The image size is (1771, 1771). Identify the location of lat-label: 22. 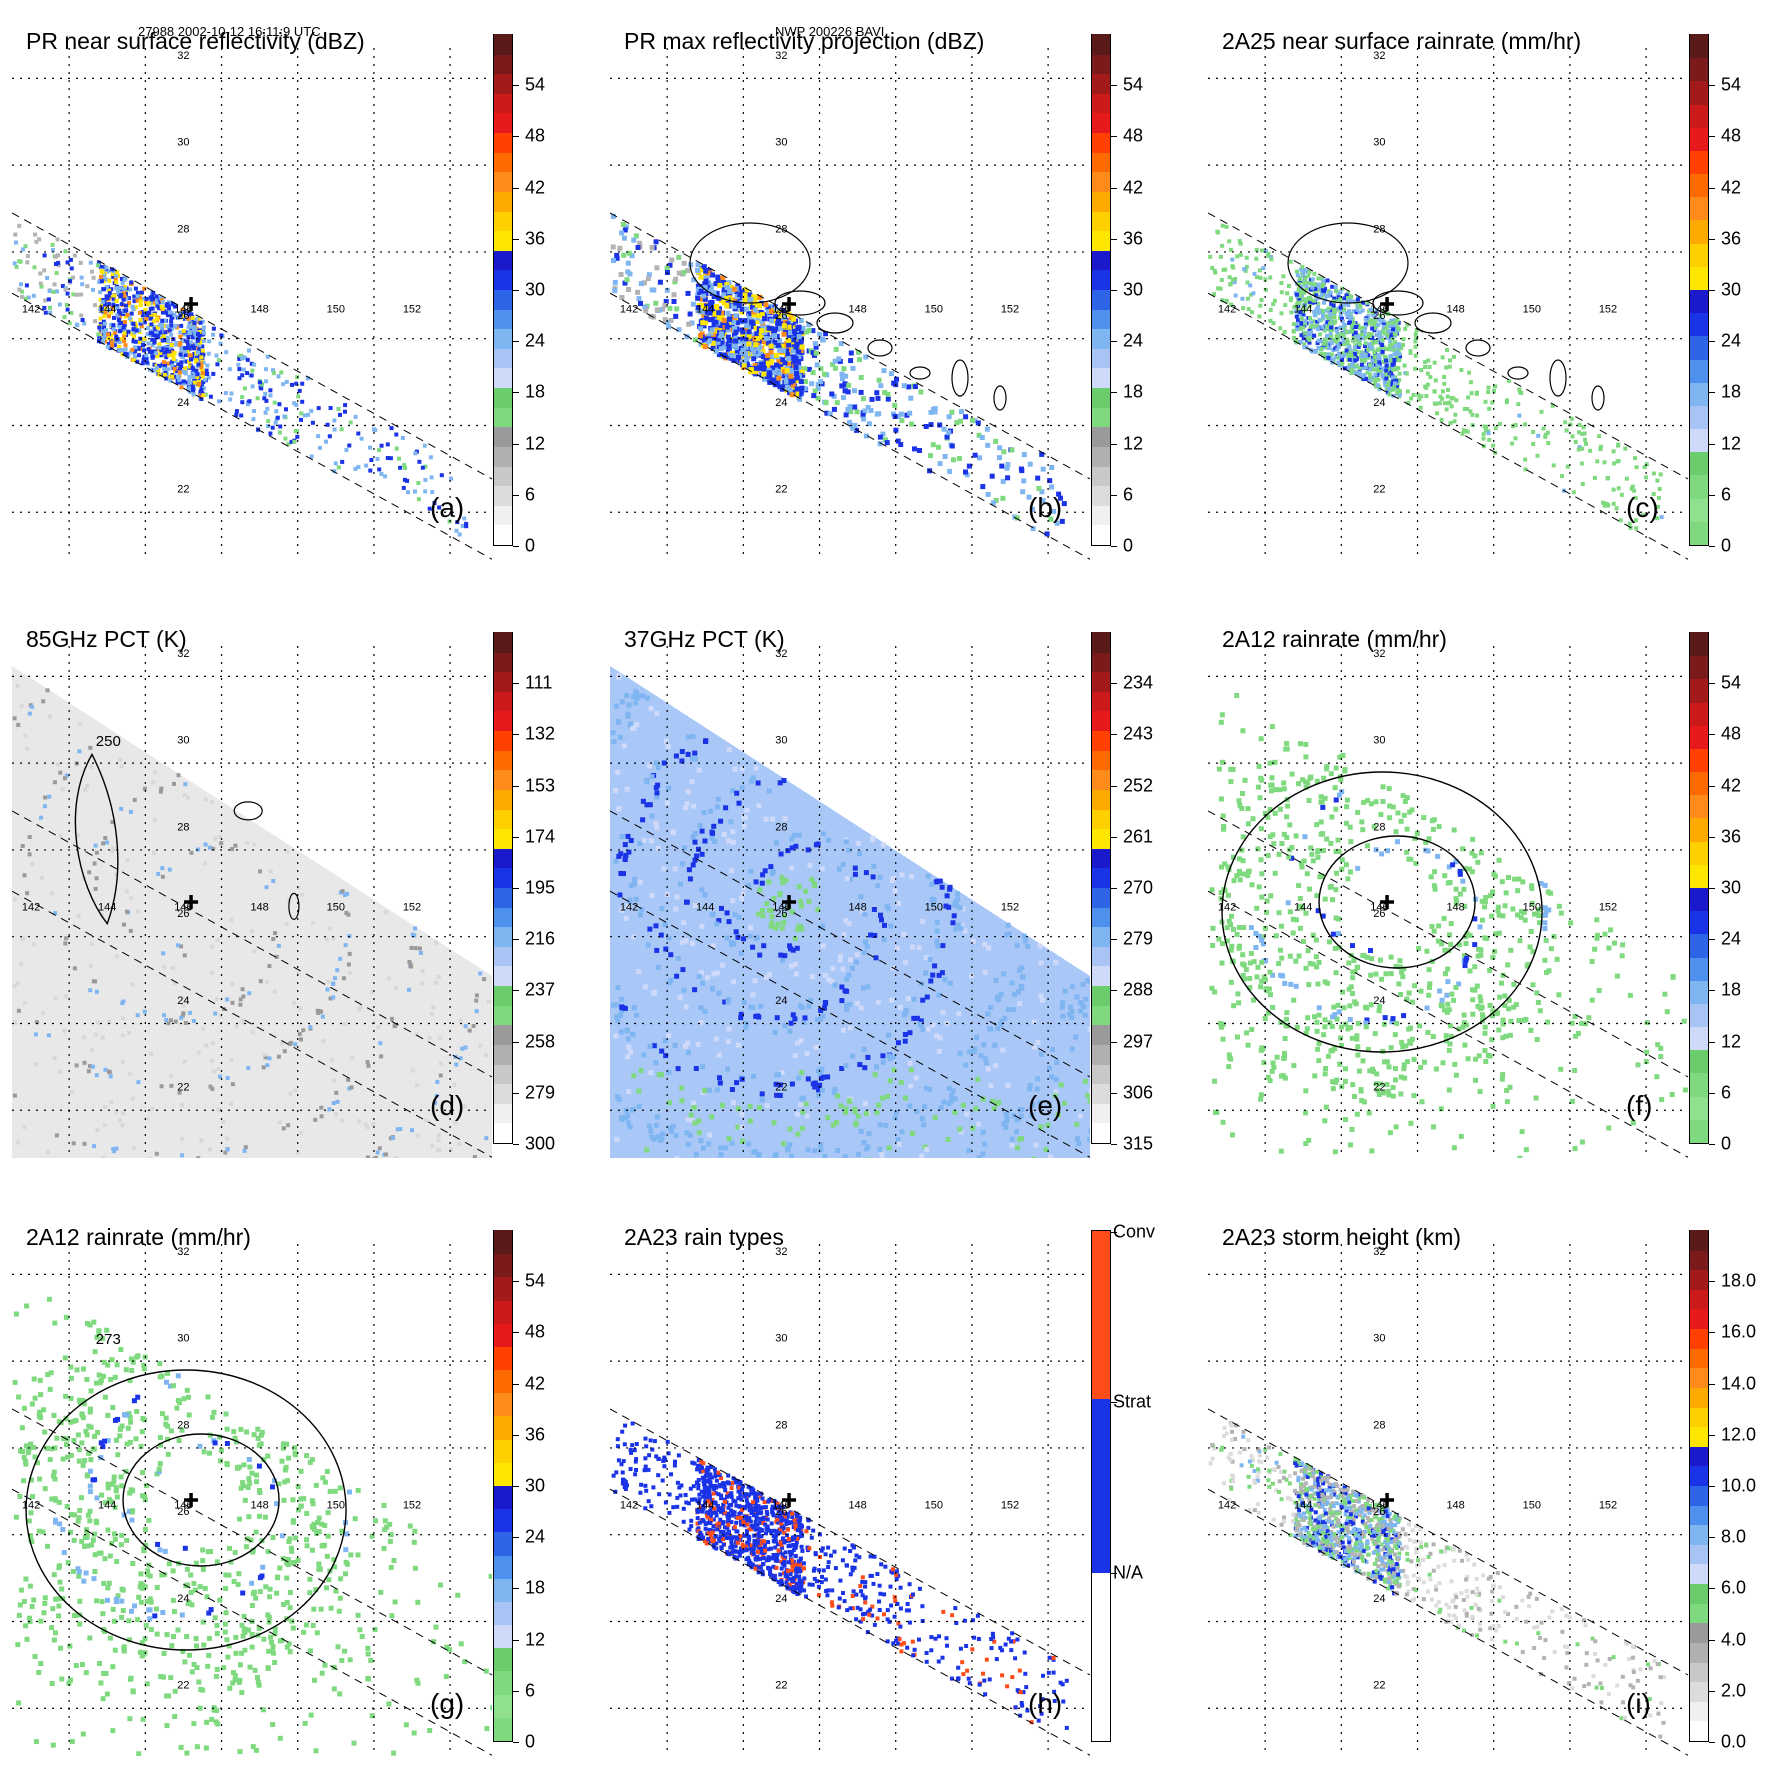
(183, 490).